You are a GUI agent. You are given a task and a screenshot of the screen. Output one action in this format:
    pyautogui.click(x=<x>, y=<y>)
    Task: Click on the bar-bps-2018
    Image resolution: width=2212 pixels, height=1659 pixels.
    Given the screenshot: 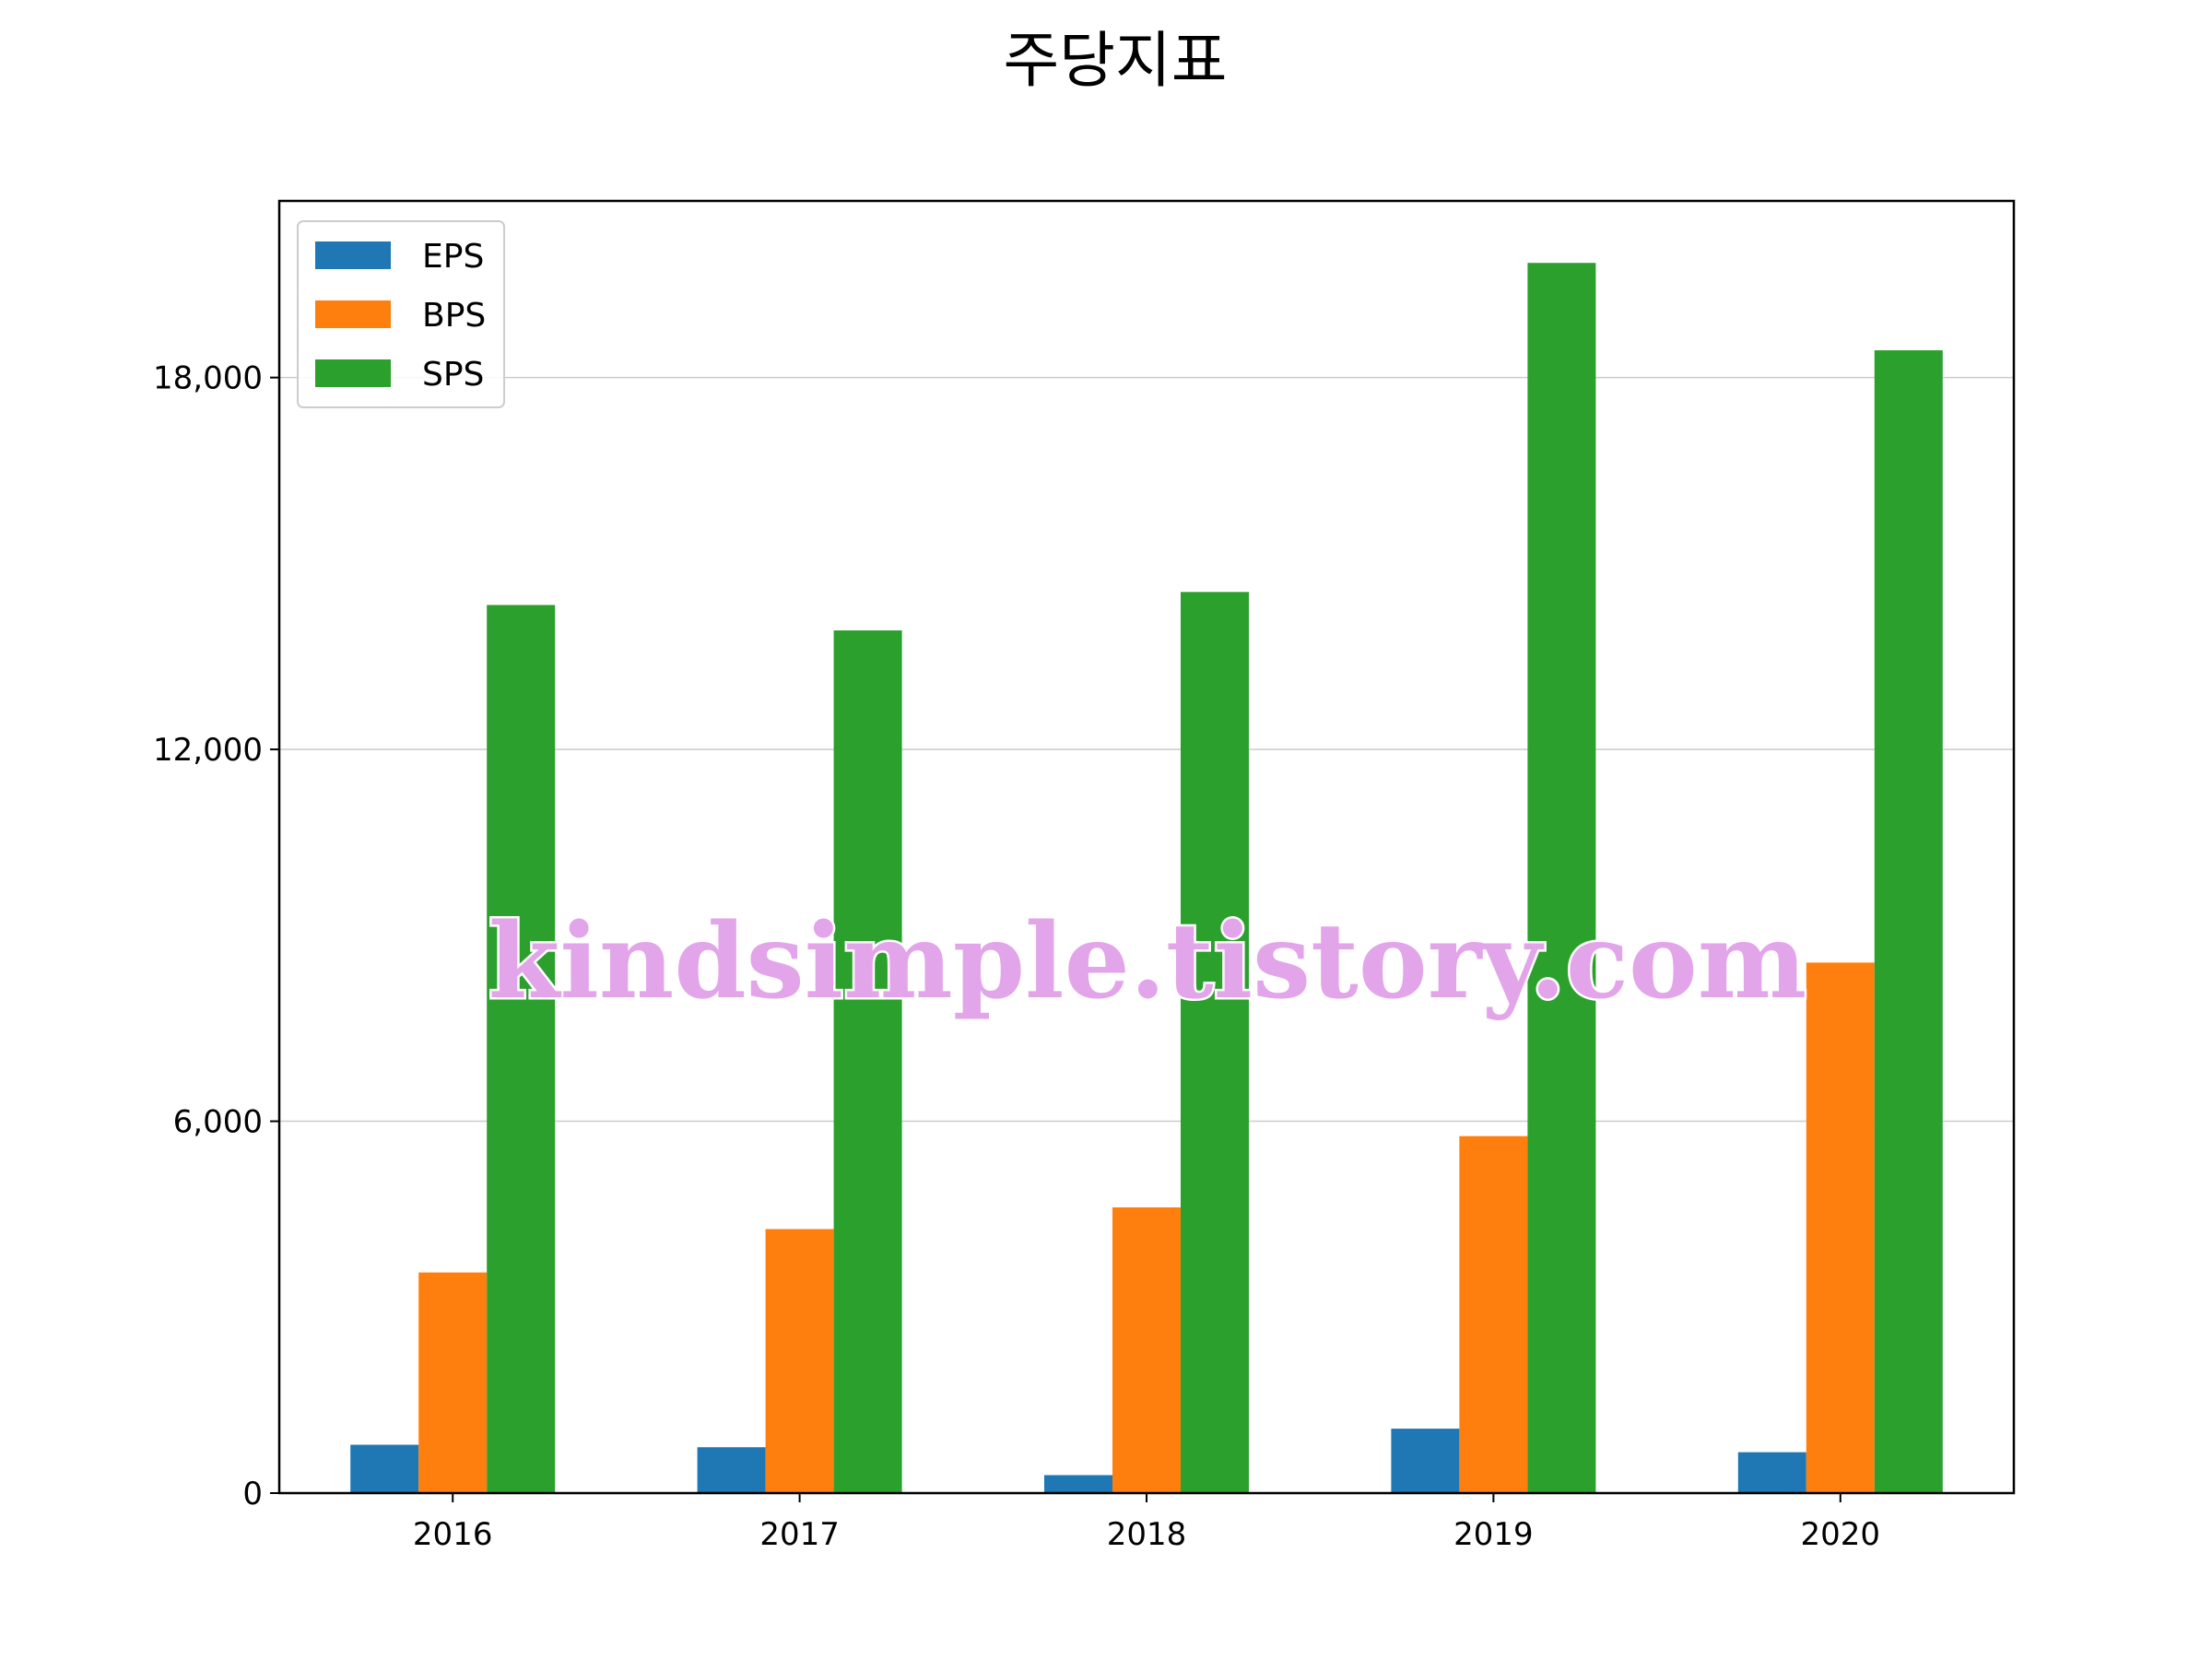 What is the action you would take?
    pyautogui.click(x=1146, y=1350)
    